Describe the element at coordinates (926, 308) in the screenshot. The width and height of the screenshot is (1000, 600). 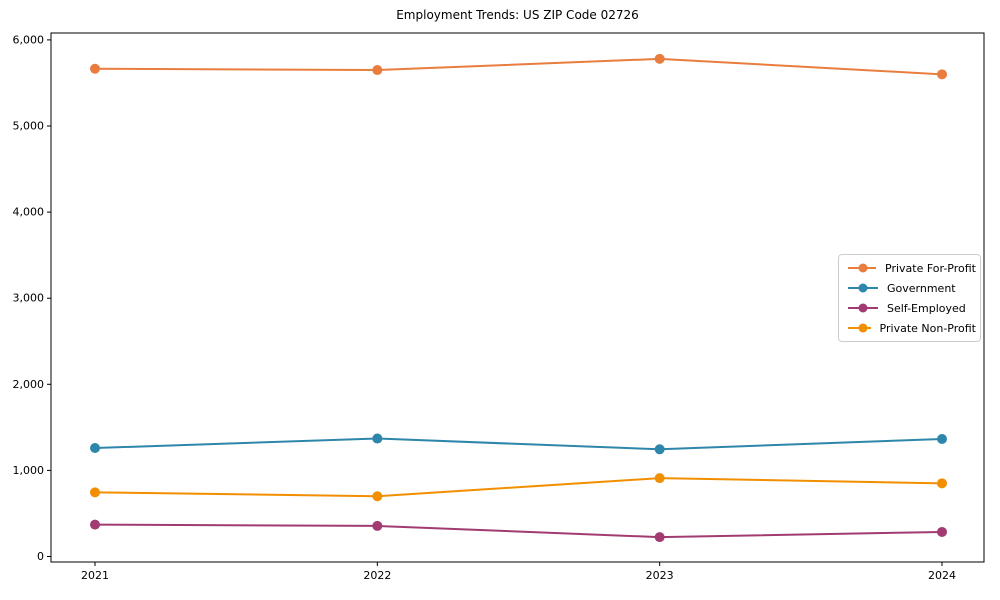
I see `legend-label: Self-Employed` at that location.